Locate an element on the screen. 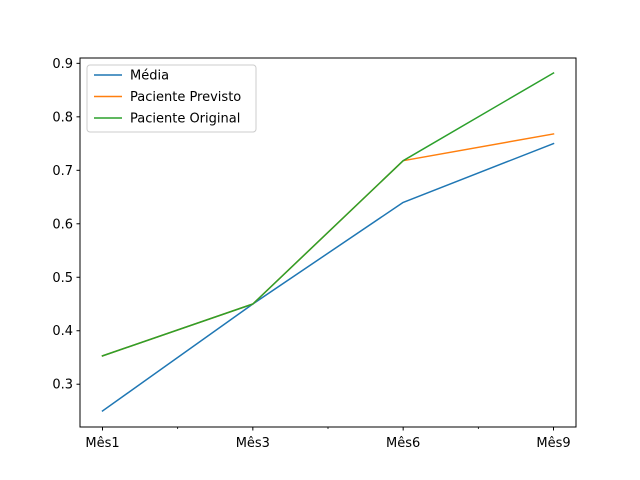  x-tick-label: Mês6 is located at coordinates (403, 443).